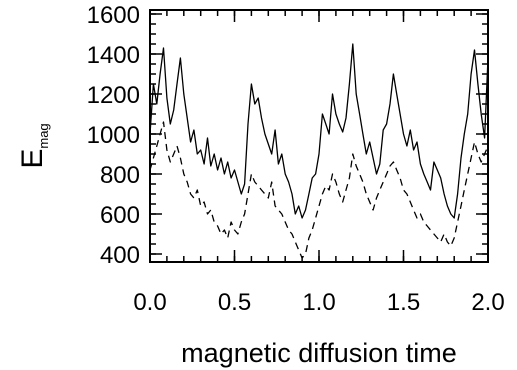 The image size is (517, 370). I want to click on y-tick-label: 1200, so click(113, 95).